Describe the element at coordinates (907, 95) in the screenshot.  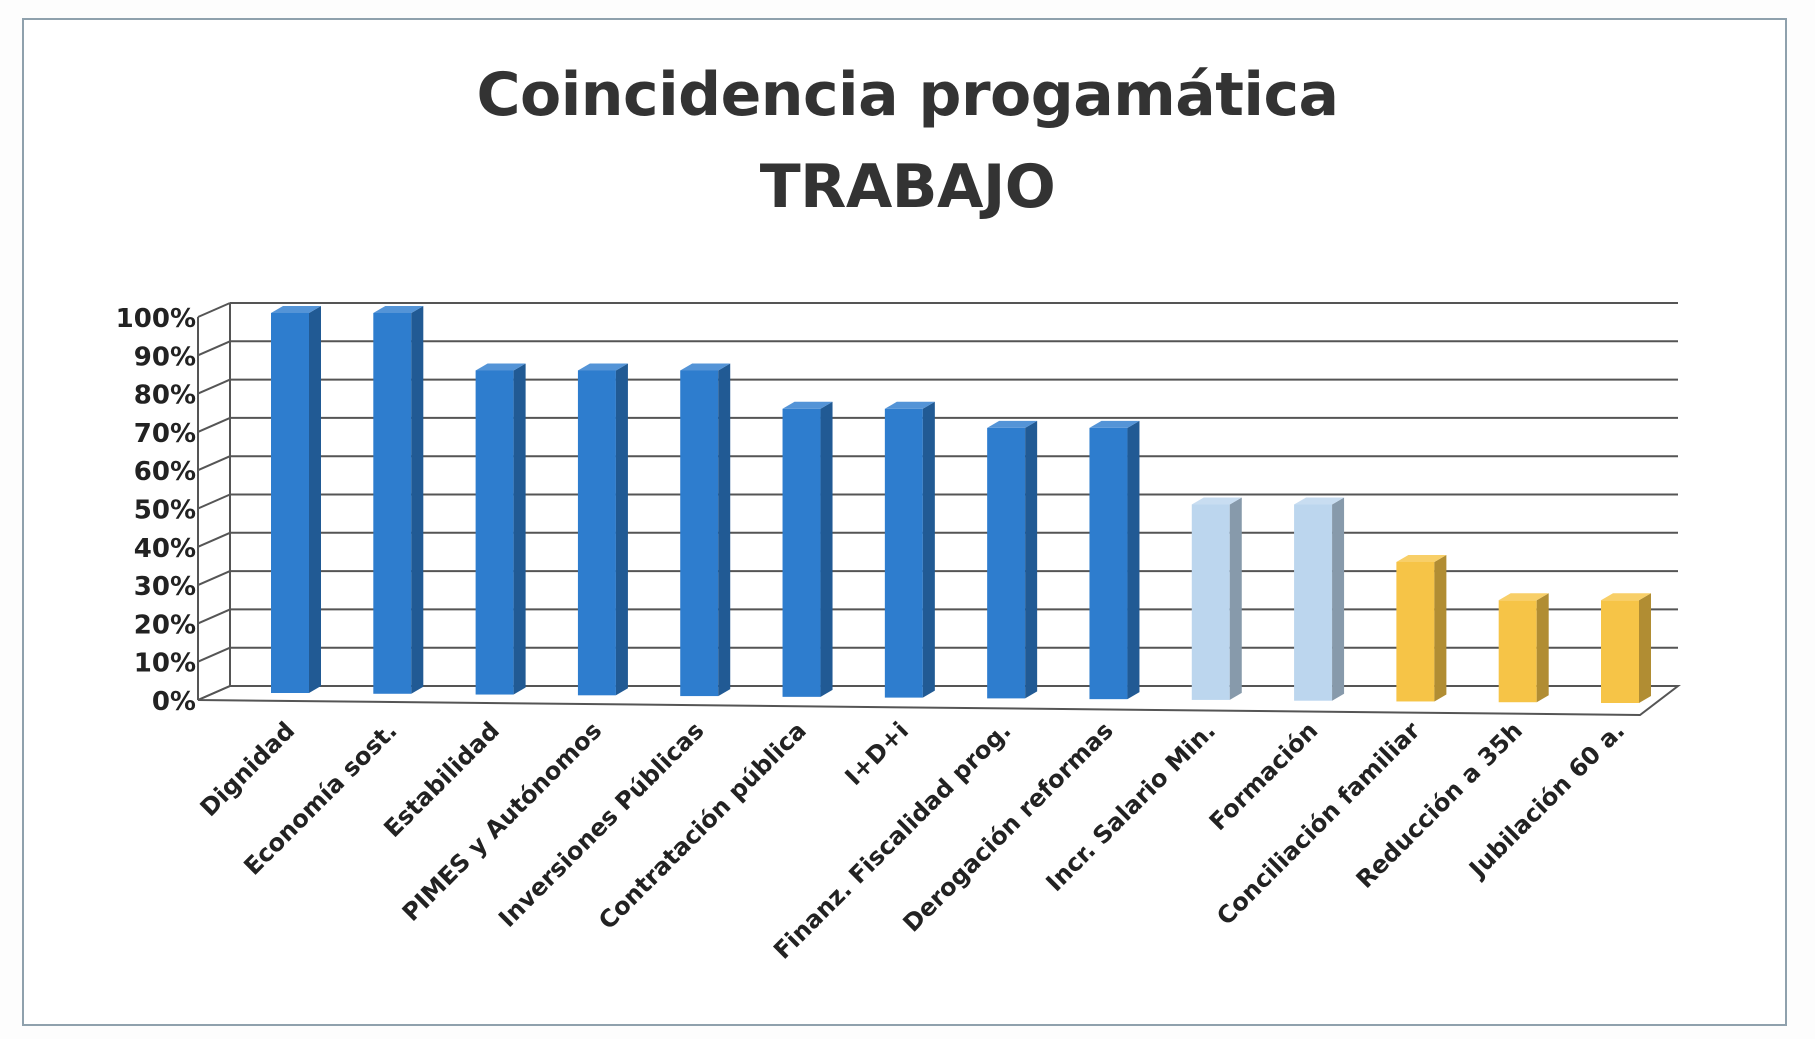
I see `chart-title: Coincidencia progamática` at that location.